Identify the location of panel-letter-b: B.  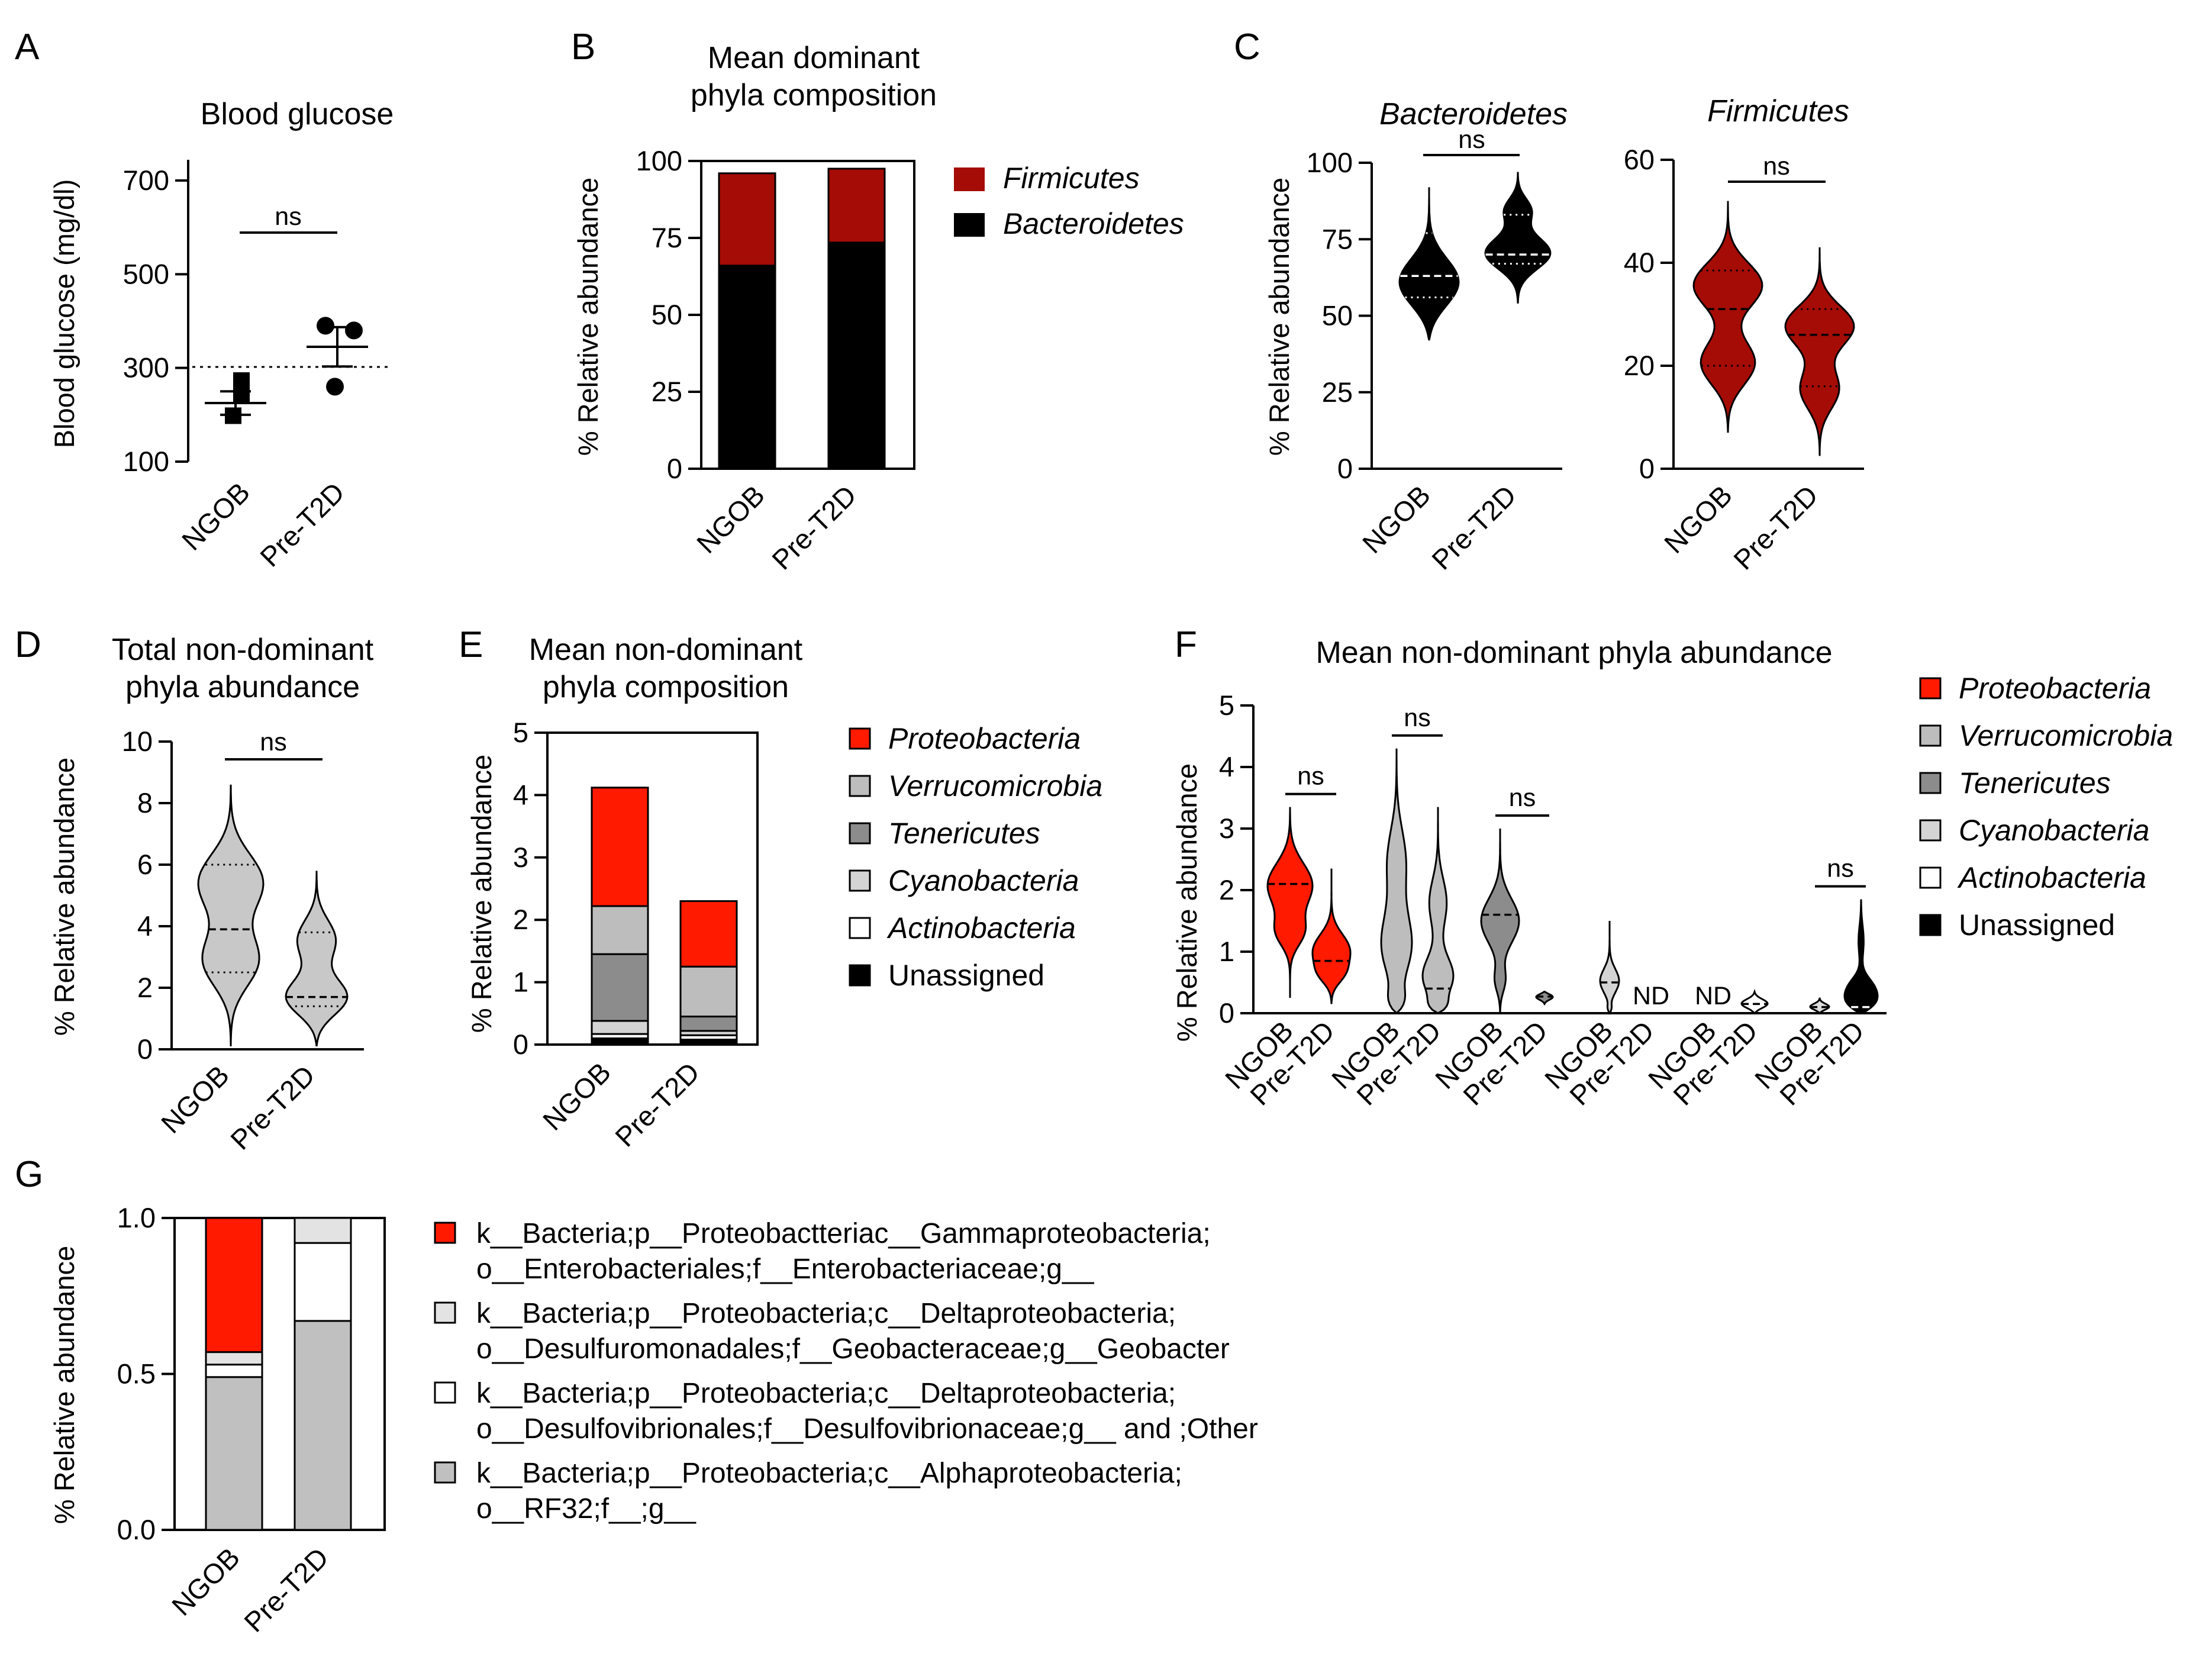
(583, 47).